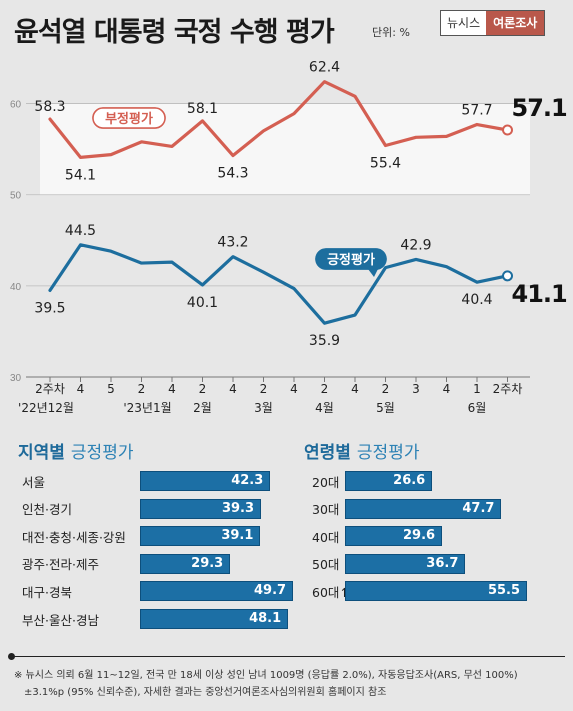 The width and height of the screenshot is (573, 711). Describe the element at coordinates (102, 453) in the screenshot. I see `region-subtitle: 긍정평가` at that location.